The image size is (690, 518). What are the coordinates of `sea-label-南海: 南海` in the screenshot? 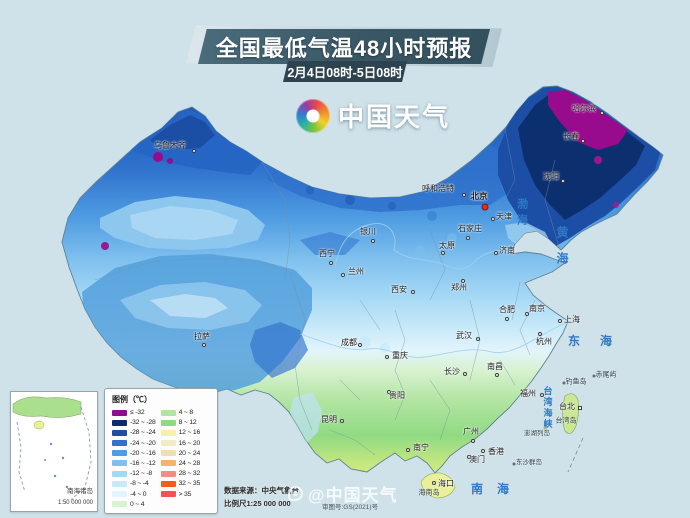 It's located at (497, 489).